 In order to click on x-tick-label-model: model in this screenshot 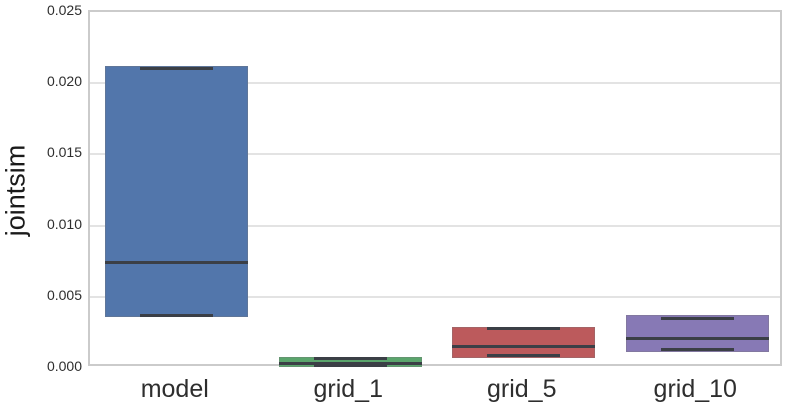, I will do `click(174, 389)`.